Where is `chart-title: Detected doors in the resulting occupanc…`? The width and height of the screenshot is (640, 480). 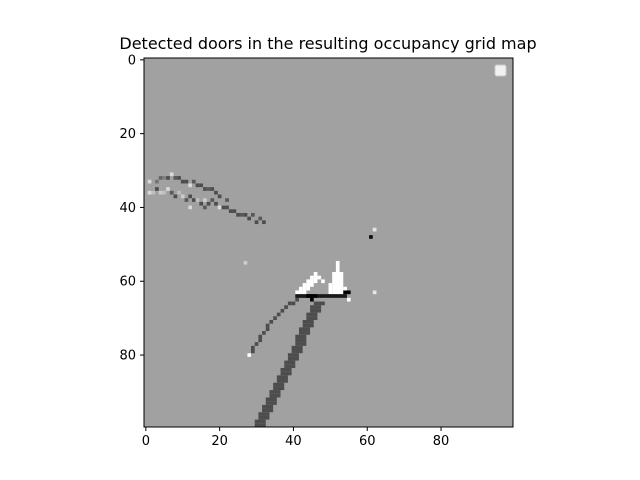 chart-title: Detected doors in the resulting occupanc… is located at coordinates (327, 43).